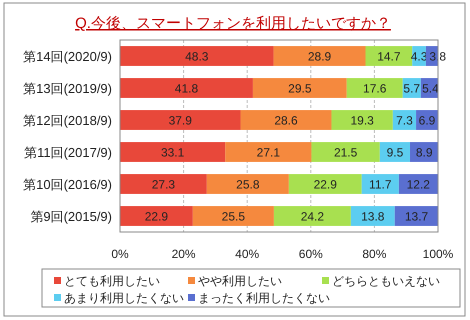  I want to click on data-label: 6.9, so click(427, 121).